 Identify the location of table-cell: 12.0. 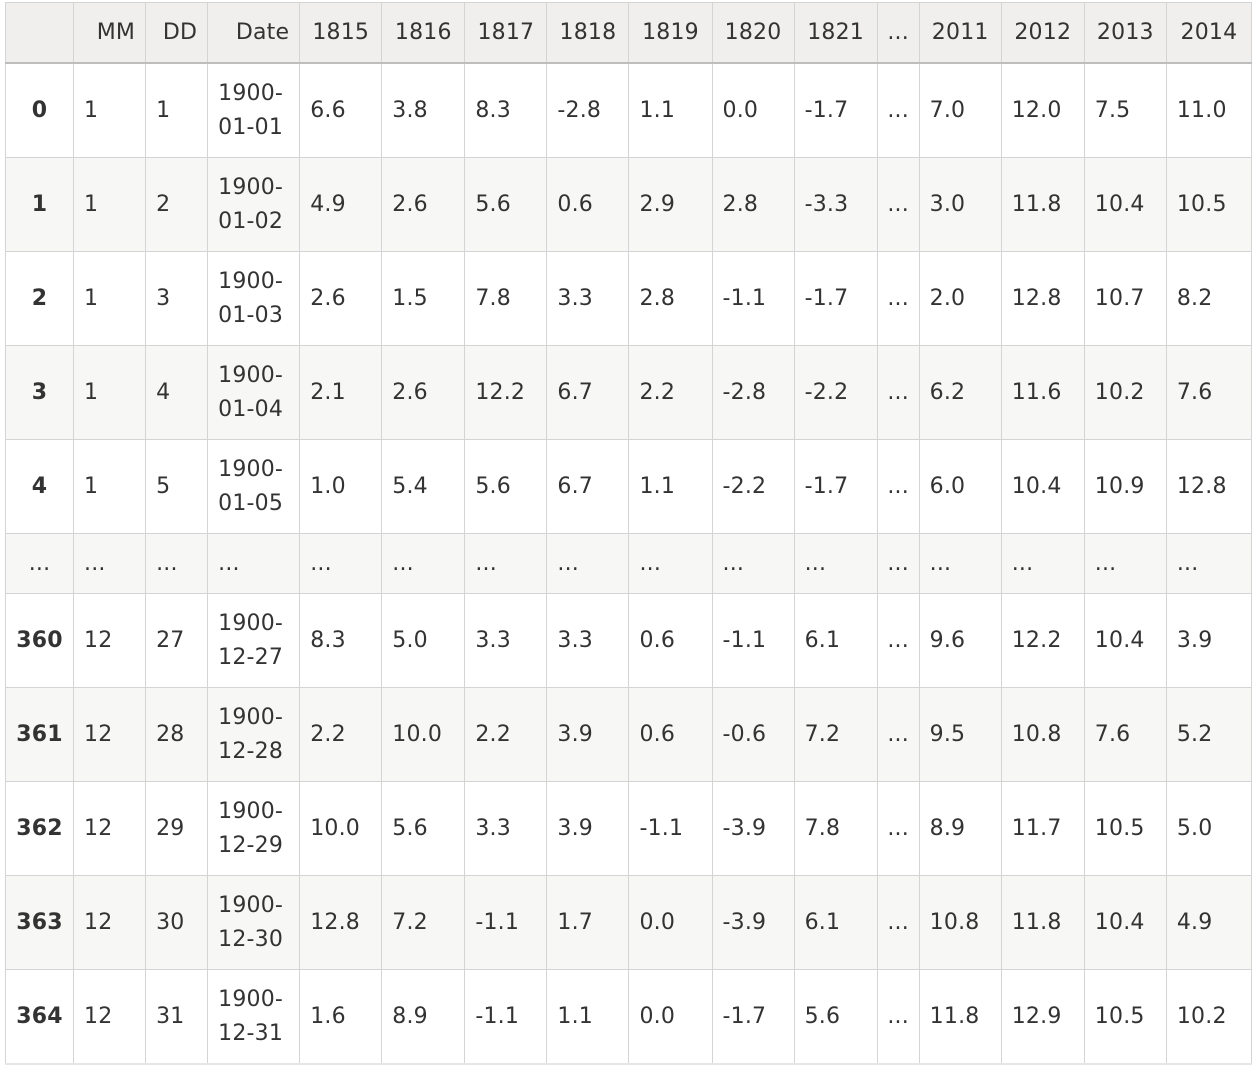
(1042, 110).